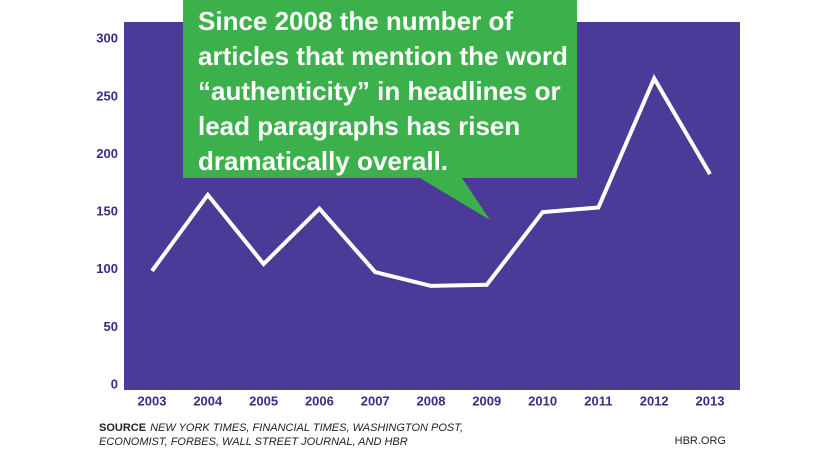 This screenshot has width=833, height=450. What do you see at coordinates (114, 383) in the screenshot?
I see `y-tick-label: 0` at bounding box center [114, 383].